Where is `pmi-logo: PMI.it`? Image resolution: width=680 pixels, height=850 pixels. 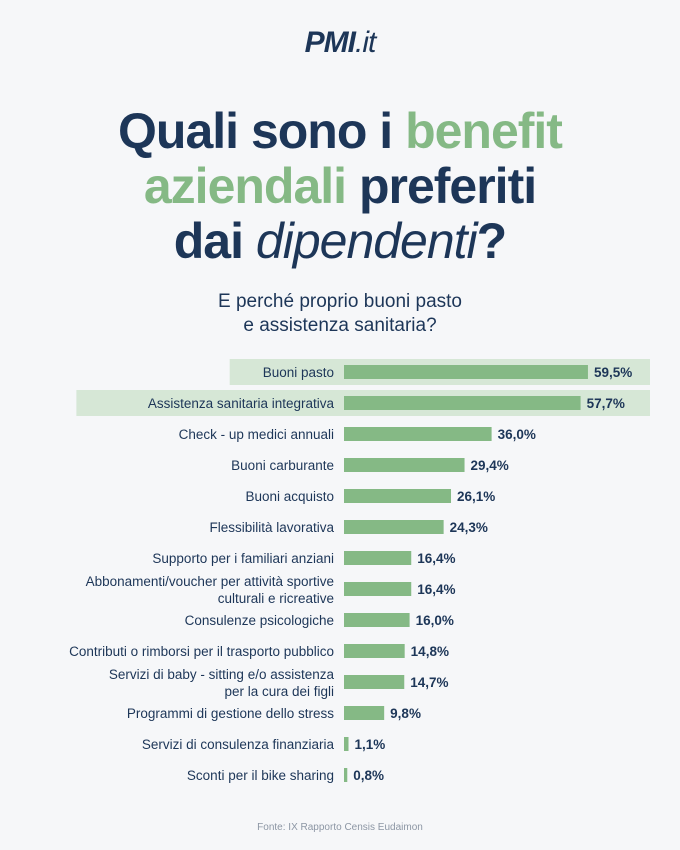
pmi-logo: PMI.it is located at coordinates (340, 43).